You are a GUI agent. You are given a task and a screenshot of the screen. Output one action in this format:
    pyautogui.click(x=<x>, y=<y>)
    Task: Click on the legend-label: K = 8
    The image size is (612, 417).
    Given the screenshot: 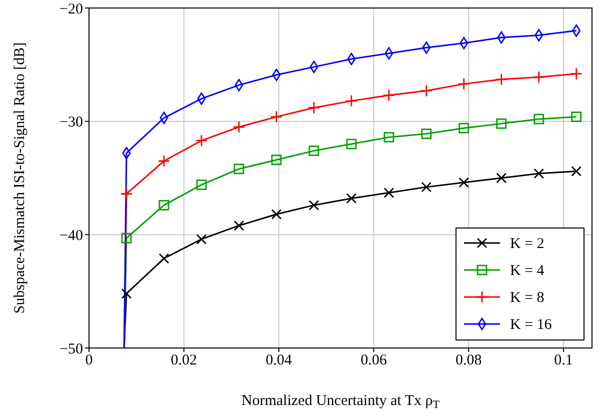 What is the action you would take?
    pyautogui.click(x=527, y=298)
    